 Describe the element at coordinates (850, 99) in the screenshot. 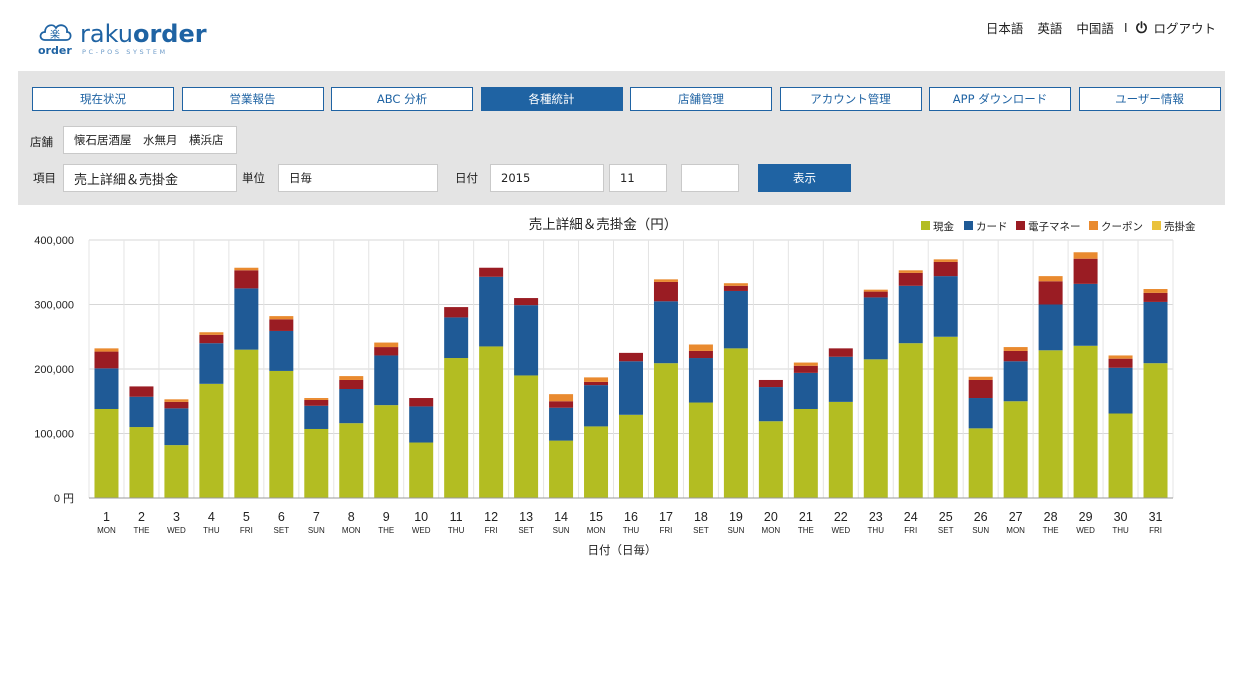

I see `tab-account-management: アカウント管理` at that location.